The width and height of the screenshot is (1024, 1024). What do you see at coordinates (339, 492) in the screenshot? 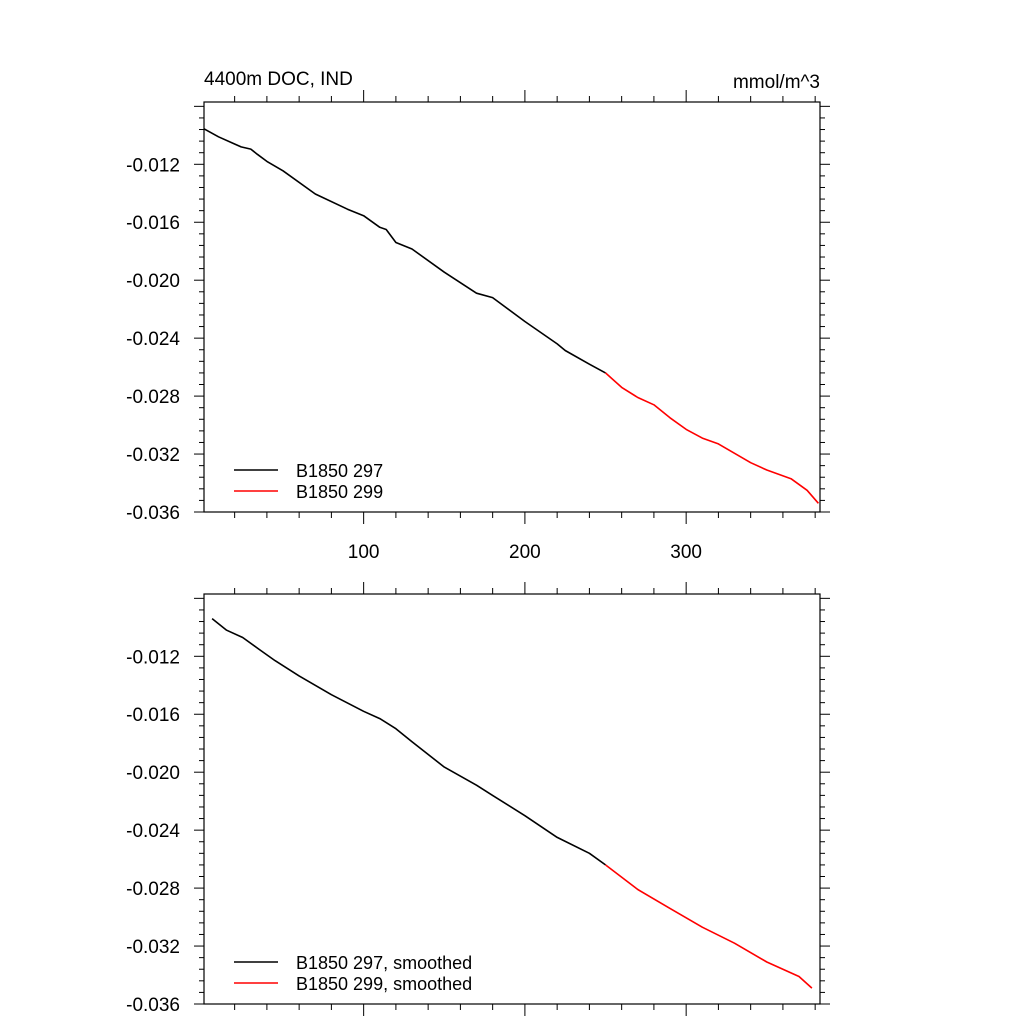
I see `legend-label: B1850 299` at bounding box center [339, 492].